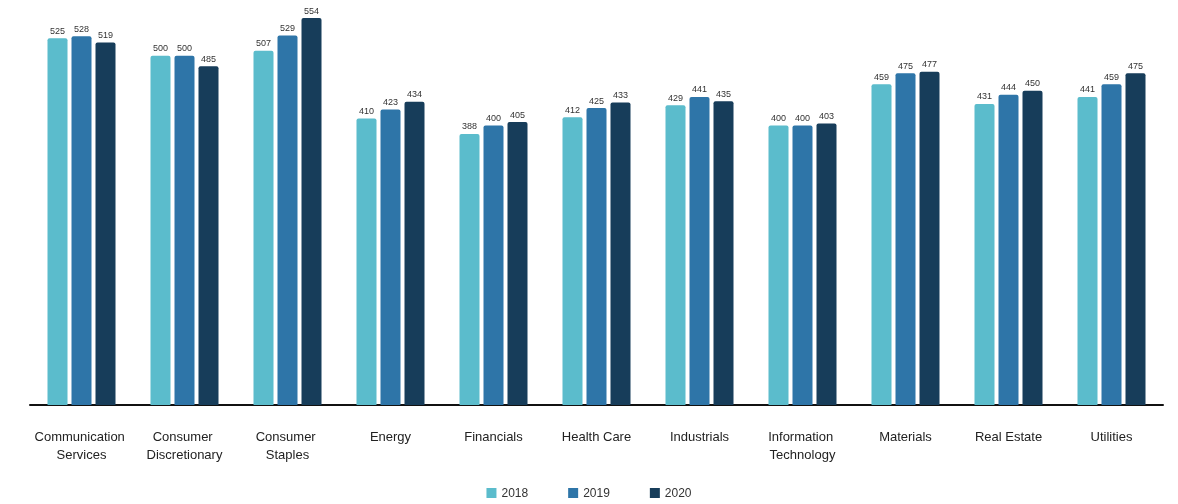  Describe the element at coordinates (929, 64) in the screenshot. I see `data-label: 477` at that location.